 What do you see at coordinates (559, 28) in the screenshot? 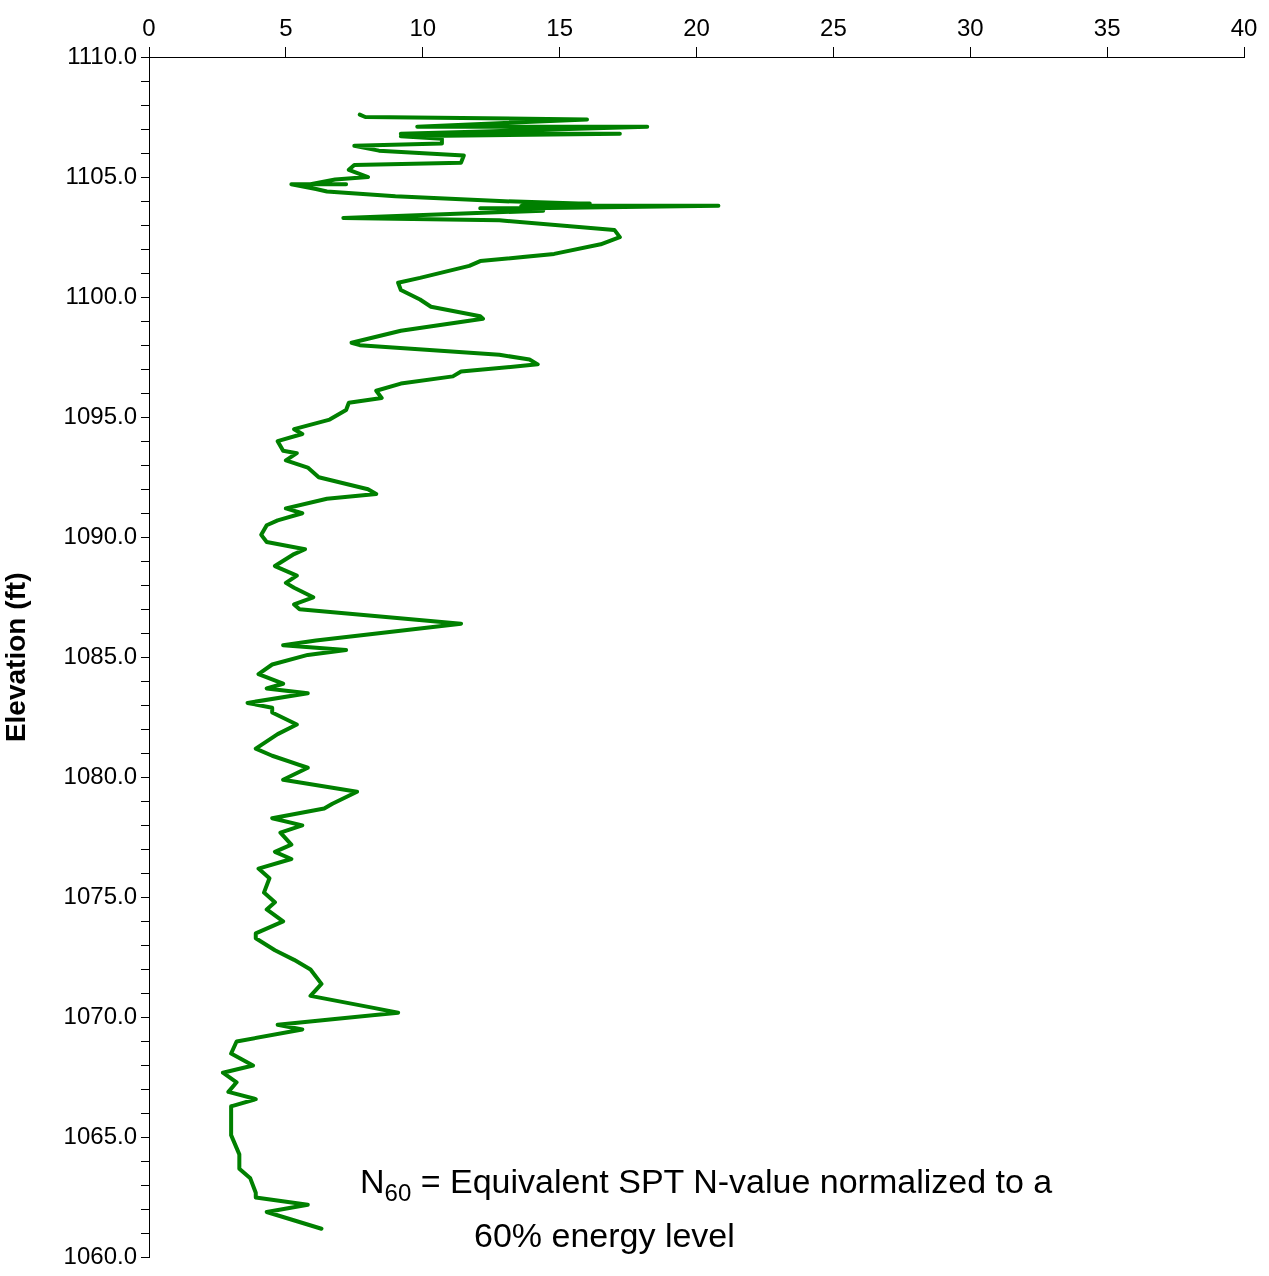
I see `x-tick-label: 15` at bounding box center [559, 28].